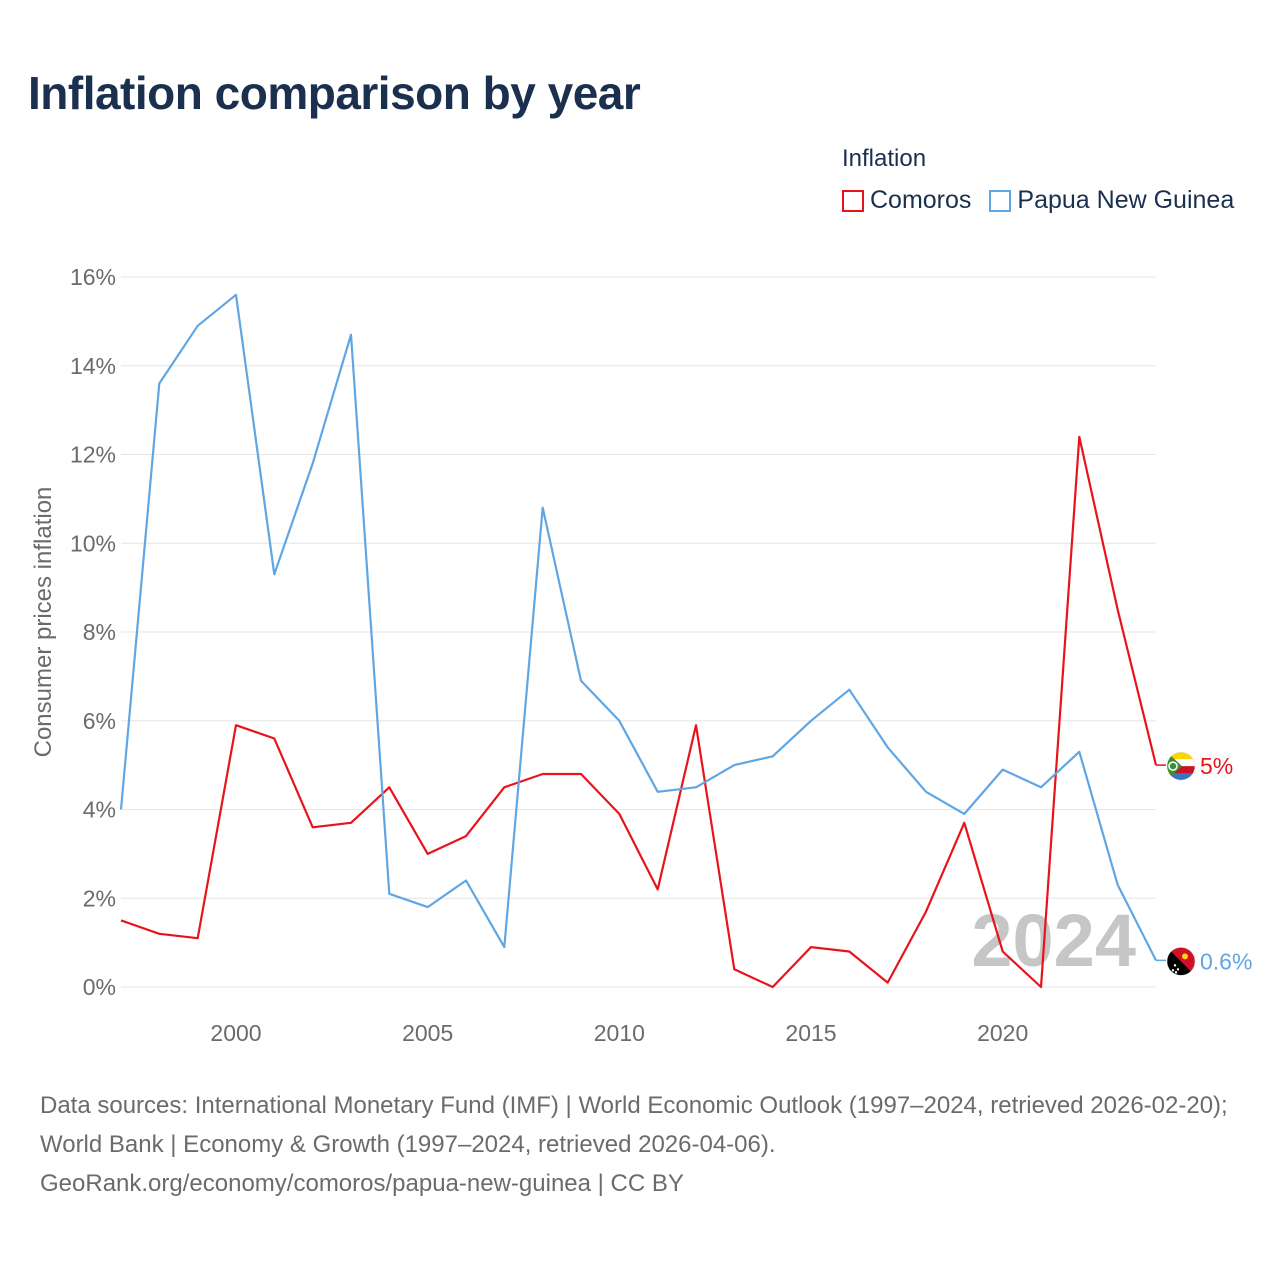  I want to click on y-tick-label: 16%, so click(93, 277).